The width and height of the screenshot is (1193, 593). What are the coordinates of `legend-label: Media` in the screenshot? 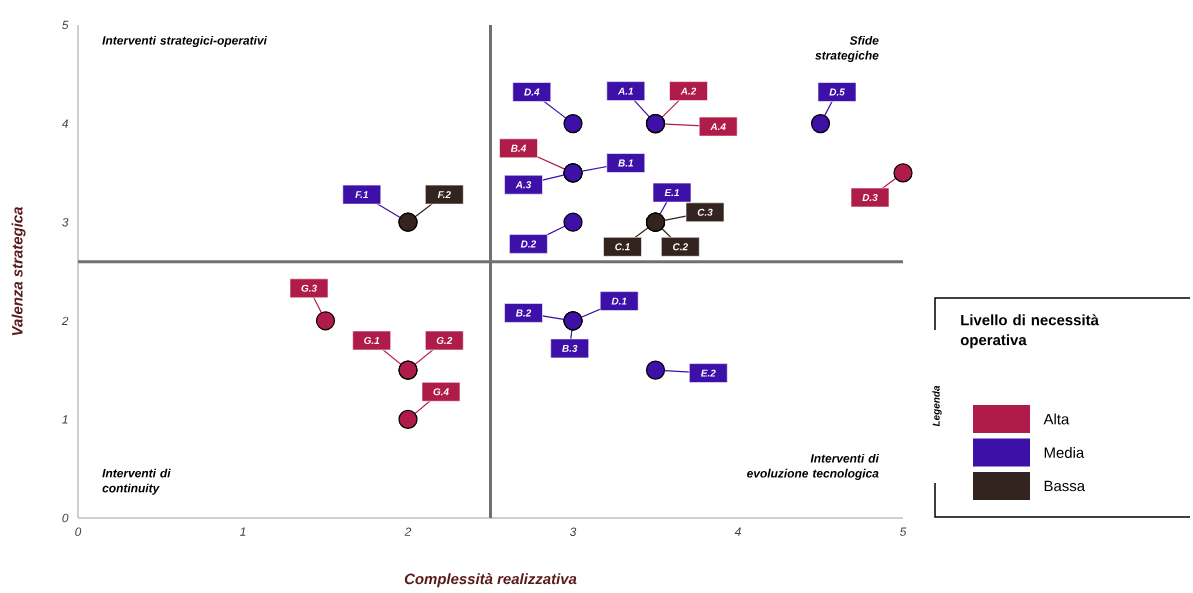 It's located at (1064, 452).